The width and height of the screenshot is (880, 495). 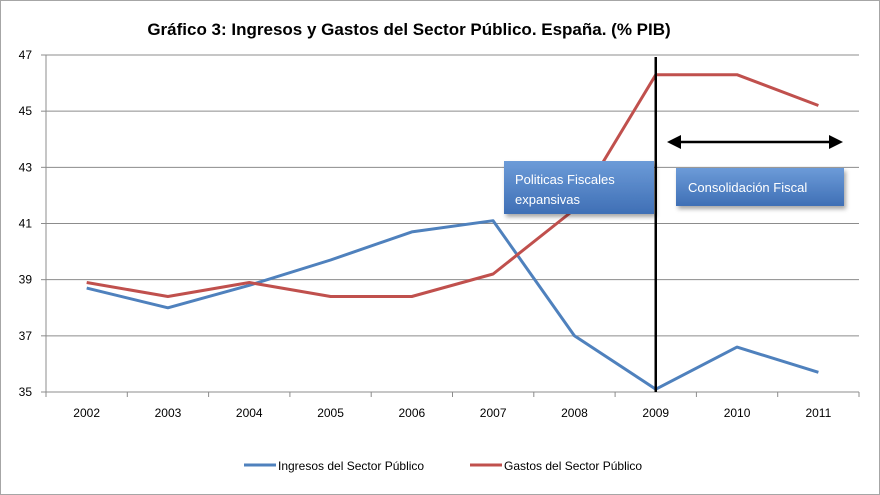 What do you see at coordinates (755, 142) in the screenshot?
I see `double-arrow-icon` at bounding box center [755, 142].